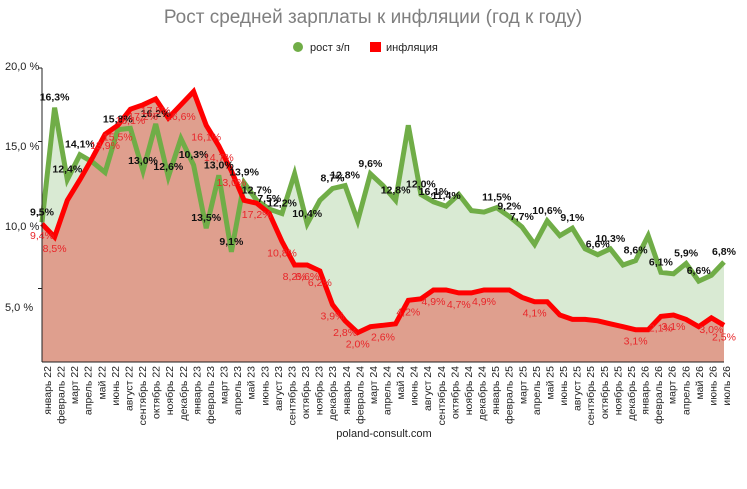 Image resolution: width=747 pixels, height=489 pixels. I want to click on wage-data-label: 10,3%, so click(194, 155).